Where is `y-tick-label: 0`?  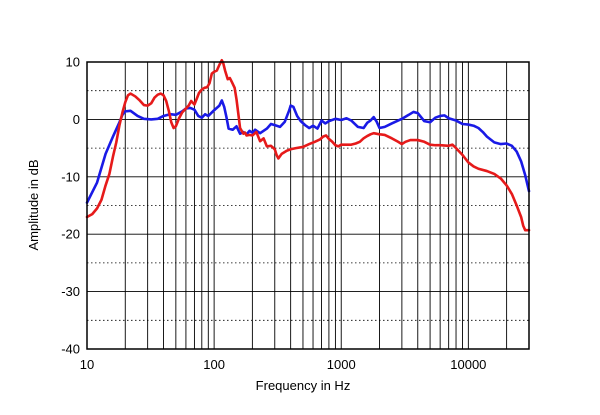
y-tick-label: 0 is located at coordinates (76, 119).